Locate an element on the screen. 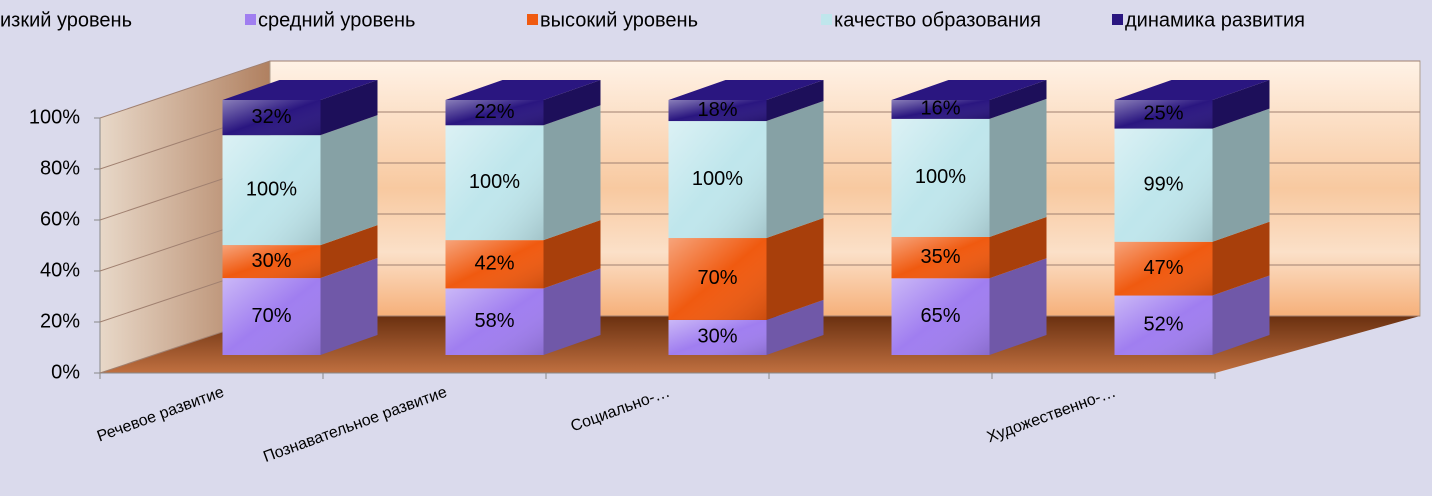  grid-line is located at coordinates (759, 89).